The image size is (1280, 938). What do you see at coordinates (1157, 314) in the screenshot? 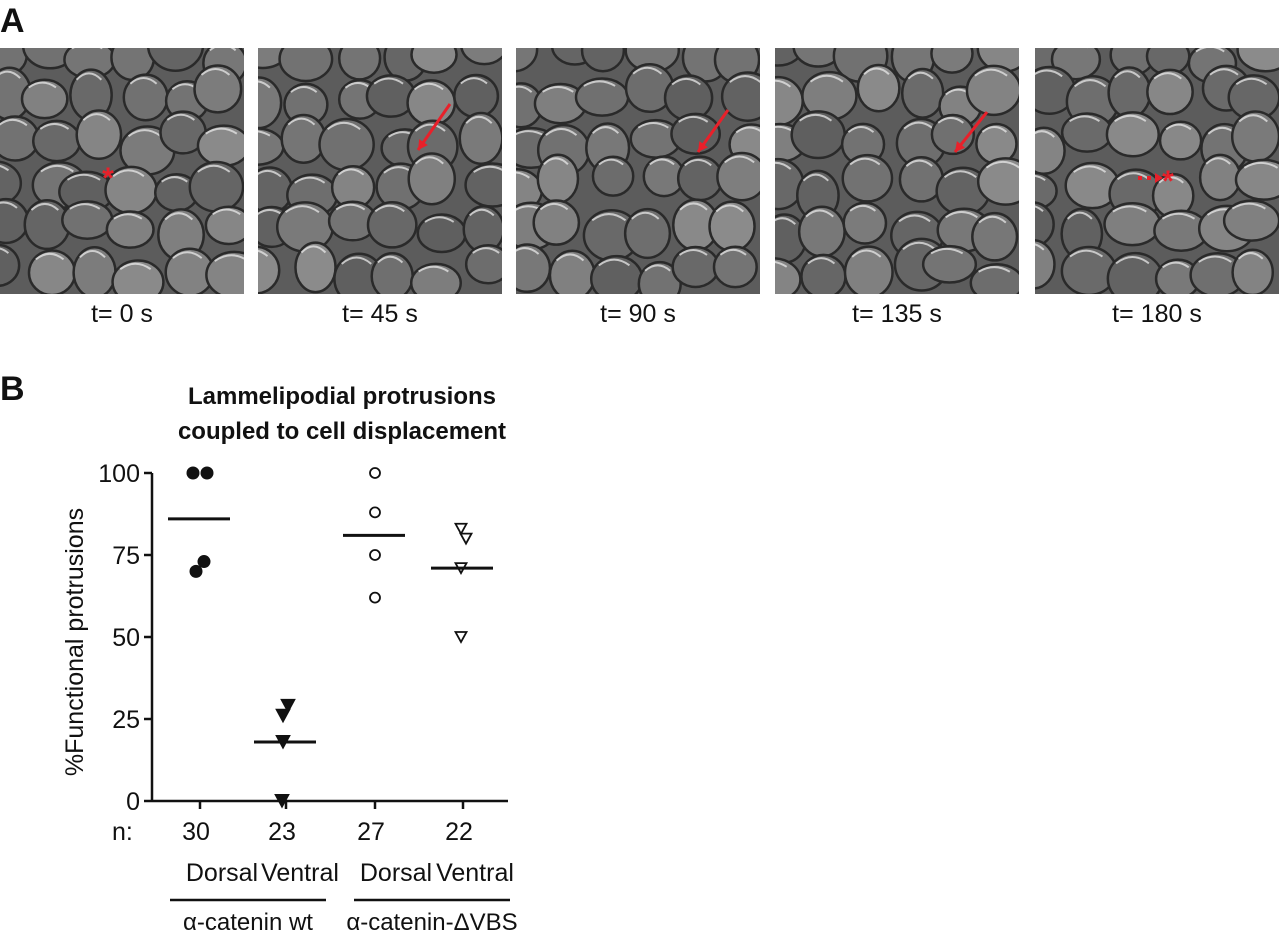
I see `time-label: t= 180 s` at bounding box center [1157, 314].